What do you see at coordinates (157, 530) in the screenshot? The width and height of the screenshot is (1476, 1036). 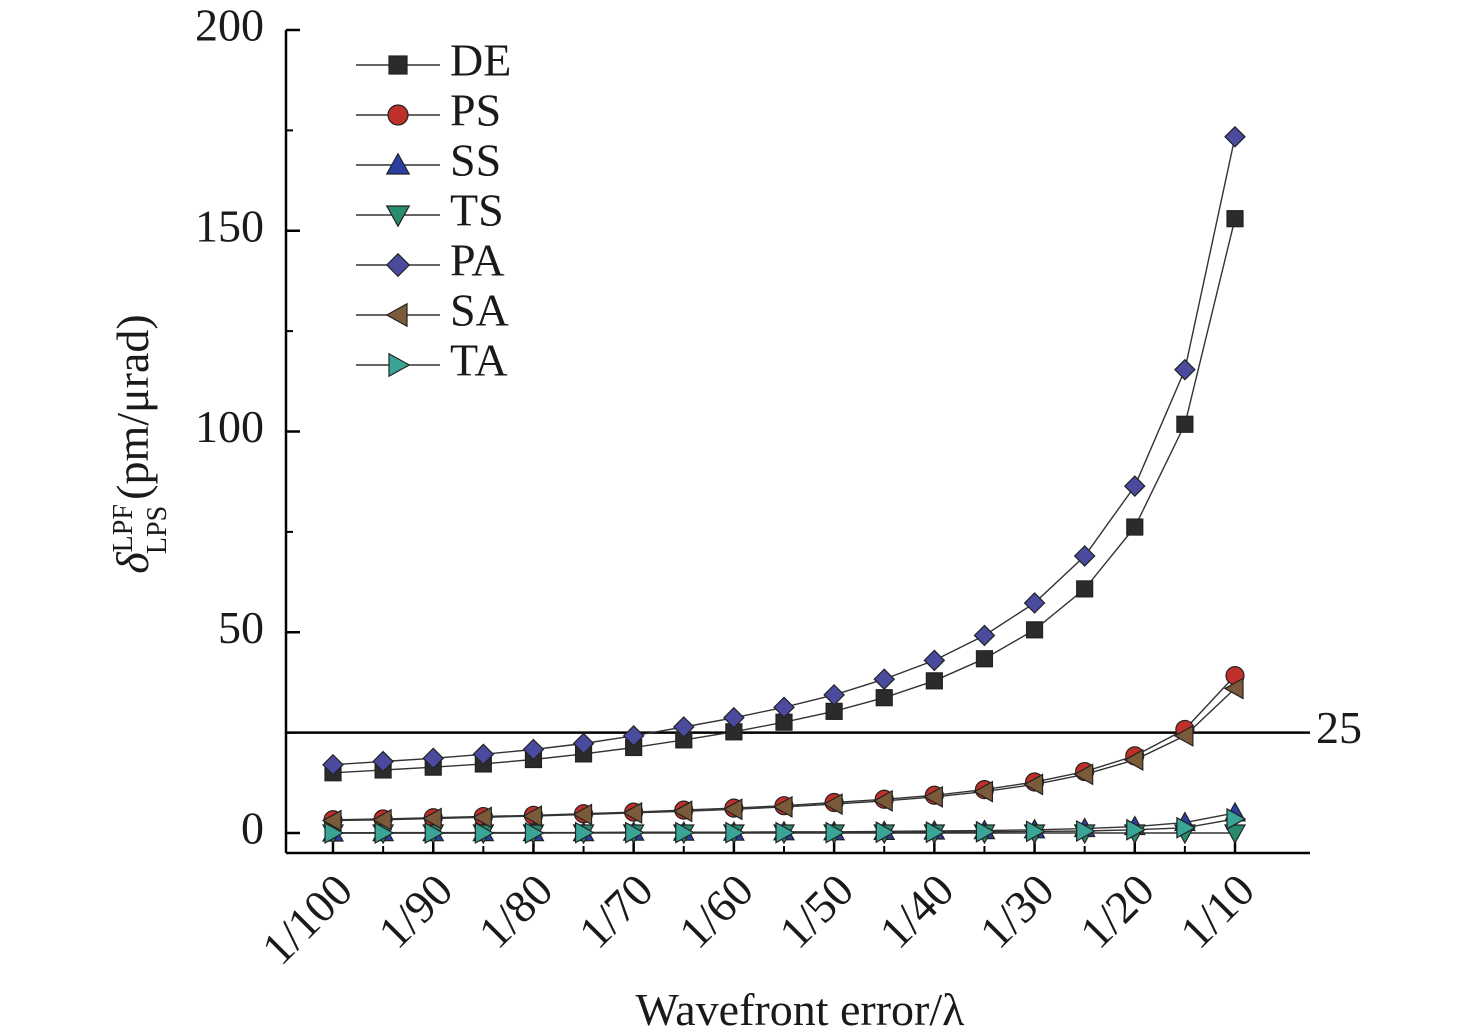 I see `y-axis-subscript: LPS` at bounding box center [157, 530].